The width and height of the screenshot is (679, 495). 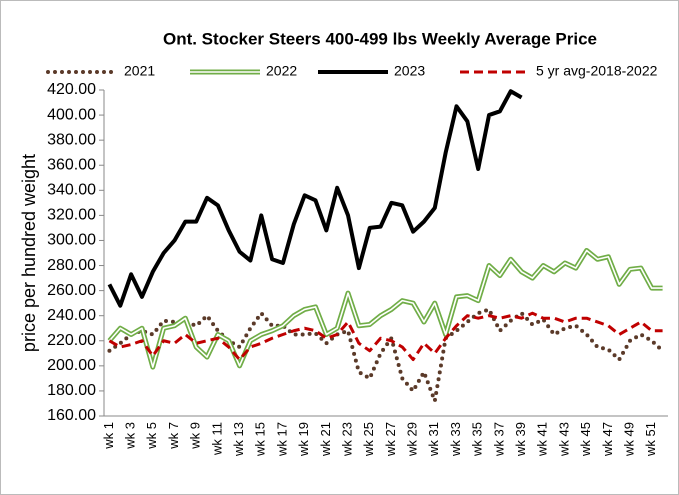 What do you see at coordinates (346, 439) in the screenshot?
I see `x-tick-label: wk 23` at bounding box center [346, 439].